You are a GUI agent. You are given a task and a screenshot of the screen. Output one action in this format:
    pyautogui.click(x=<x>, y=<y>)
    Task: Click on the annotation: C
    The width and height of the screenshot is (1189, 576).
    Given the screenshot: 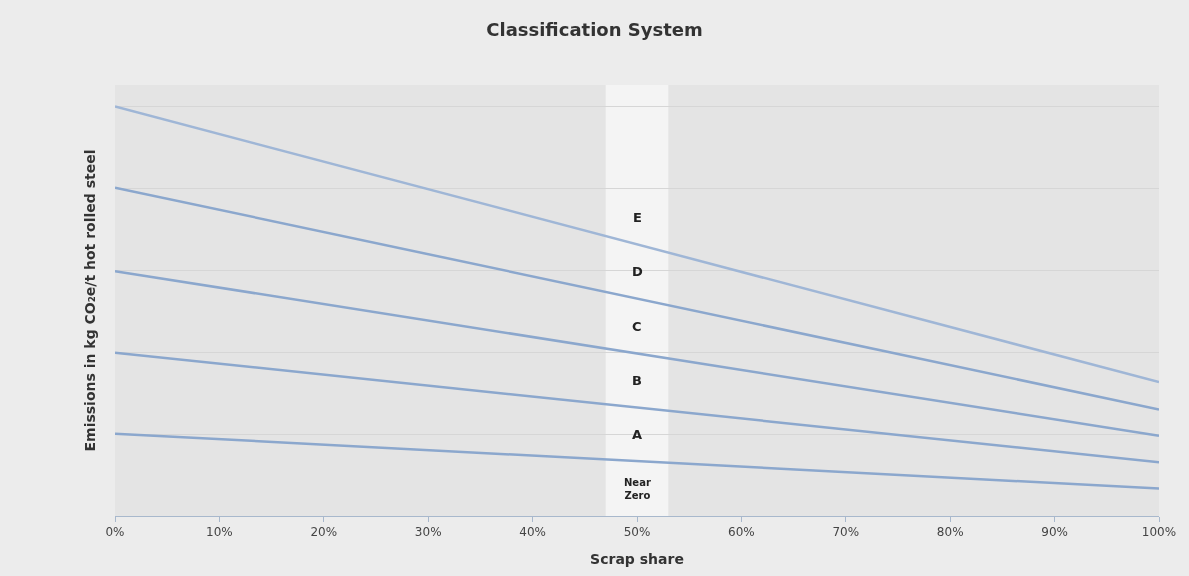 What is the action you would take?
    pyautogui.click(x=637, y=326)
    